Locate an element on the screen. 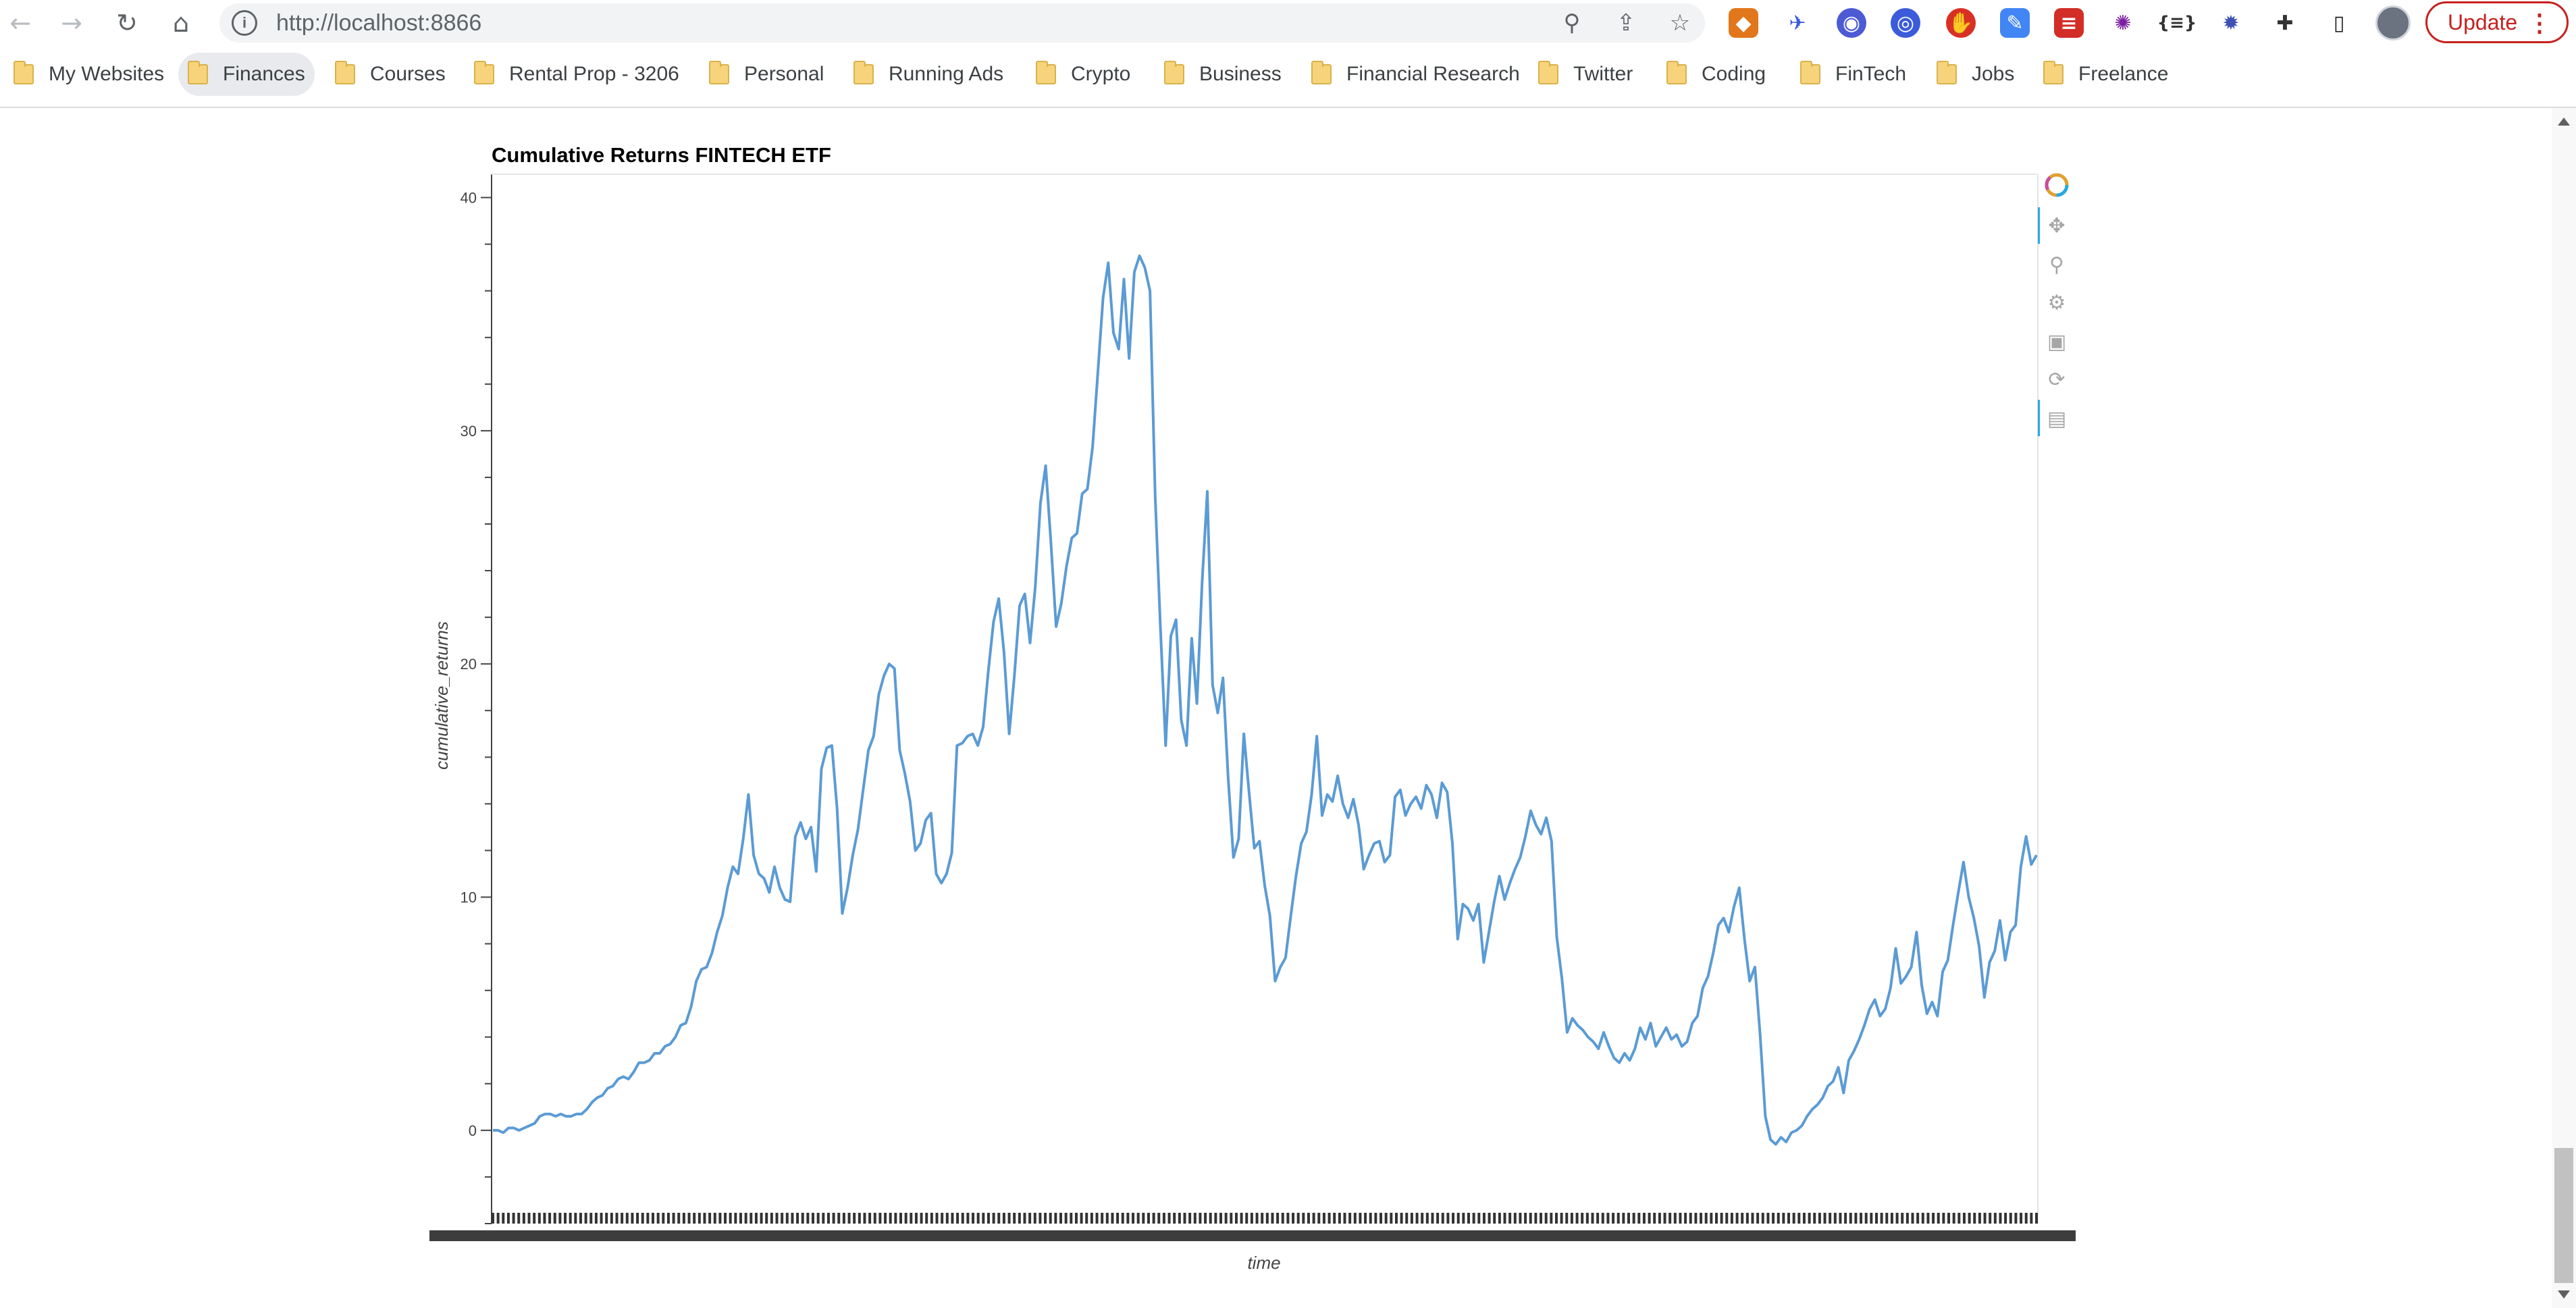 Image resolution: width=2576 pixels, height=1308 pixels. bookmark-folder: Running Ads is located at coordinates (928, 74).